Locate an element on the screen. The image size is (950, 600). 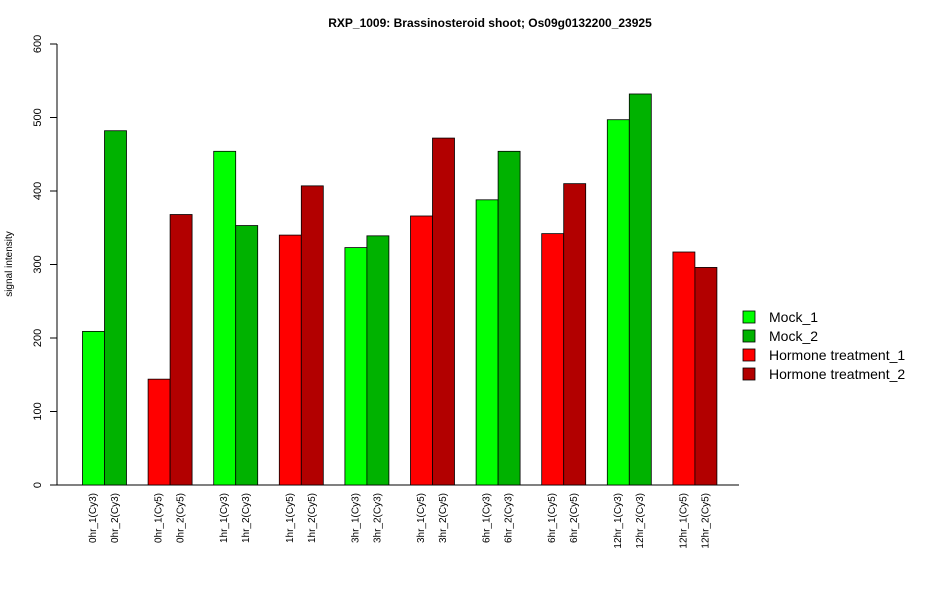
x-tick-label: 1hr_1(Cy5) is located at coordinates (290, 518).